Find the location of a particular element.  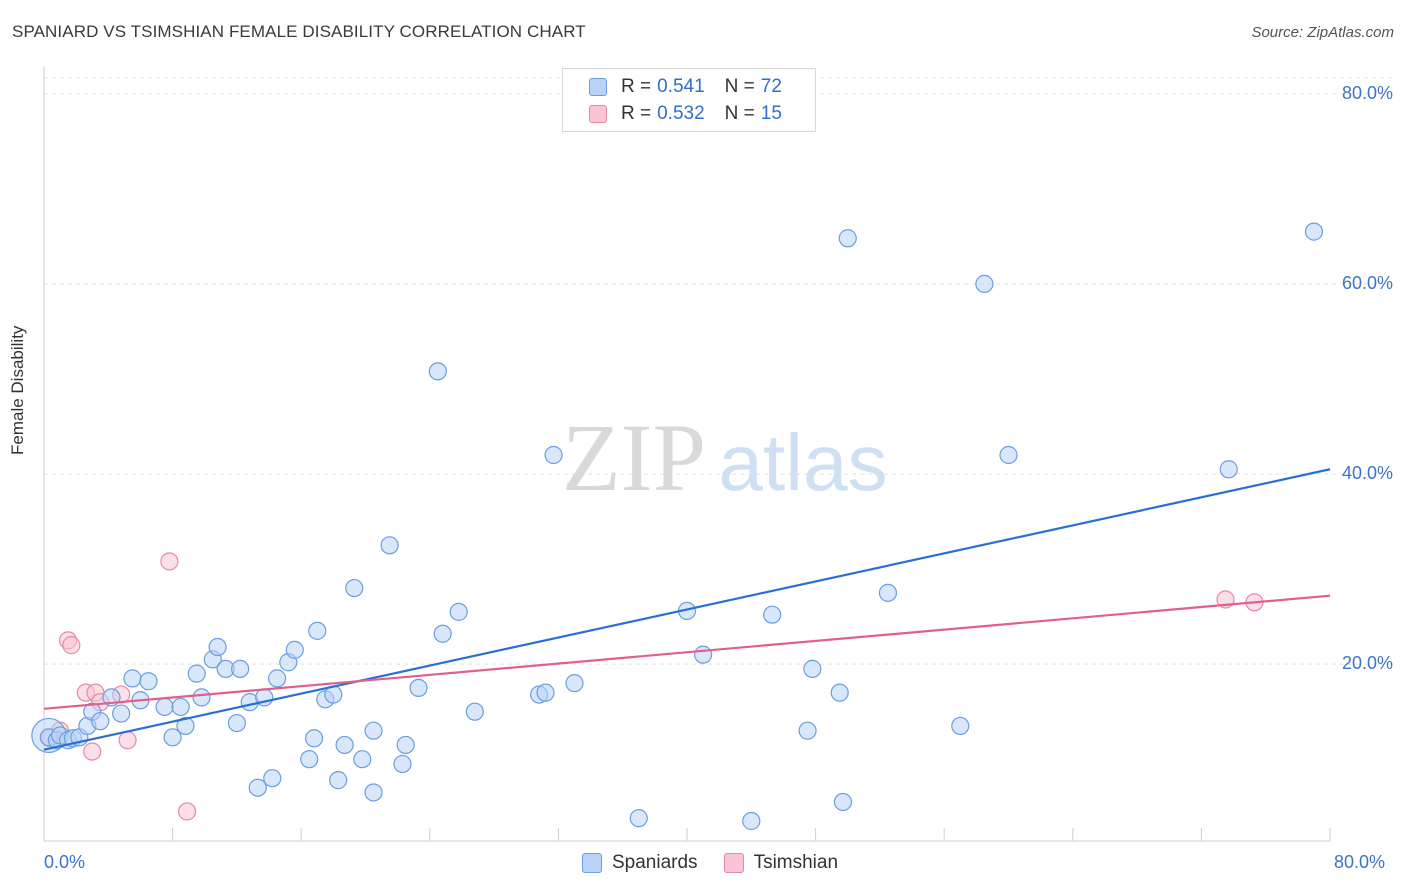

y-tick-label: 20.0% is located at coordinates (1367, 663).